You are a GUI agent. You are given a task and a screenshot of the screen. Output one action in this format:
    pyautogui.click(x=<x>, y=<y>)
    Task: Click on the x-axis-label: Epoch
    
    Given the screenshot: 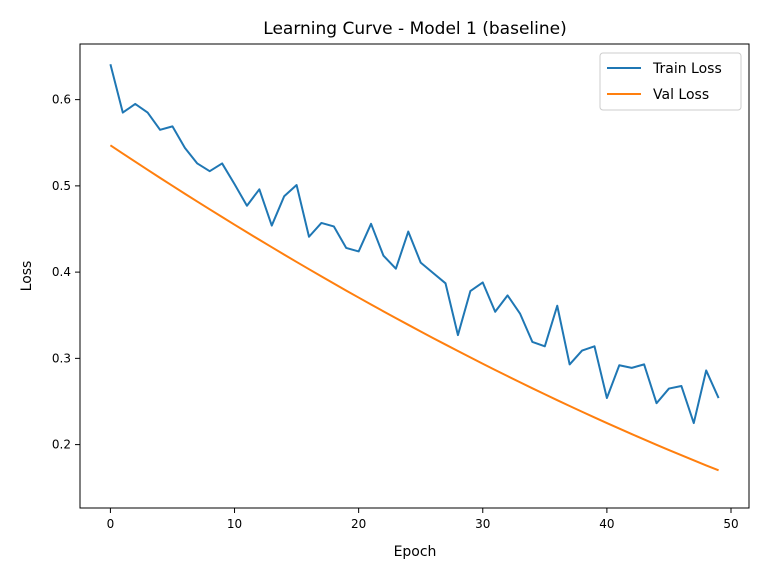 What is the action you would take?
    pyautogui.click(x=415, y=552)
    